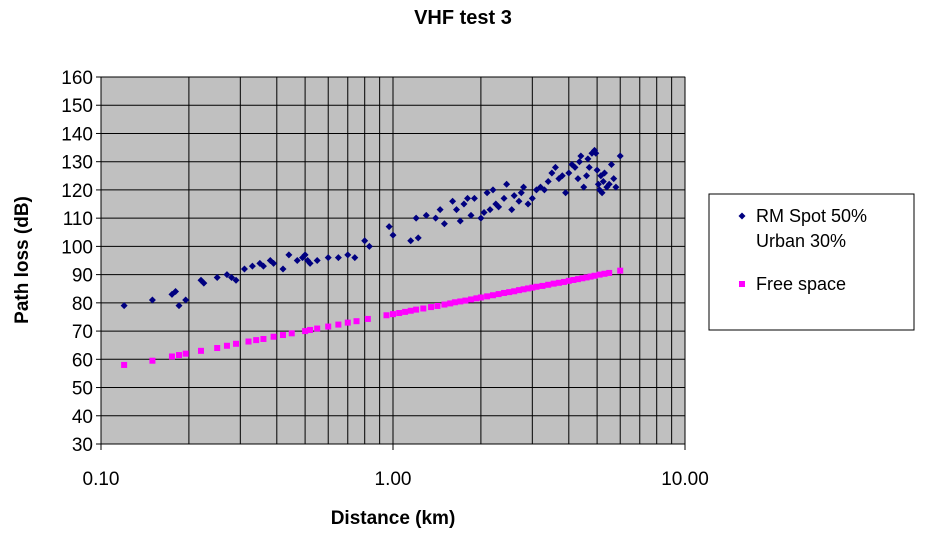 This screenshot has width=929, height=542. What do you see at coordinates (82, 417) in the screenshot?
I see `y-tick-label: 40` at bounding box center [82, 417].